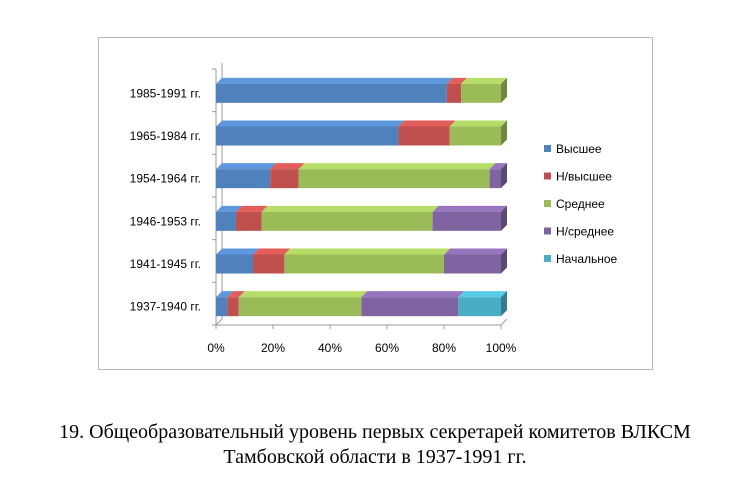  Describe the element at coordinates (587, 259) in the screenshot. I see `legend-label: Начальное` at that location.